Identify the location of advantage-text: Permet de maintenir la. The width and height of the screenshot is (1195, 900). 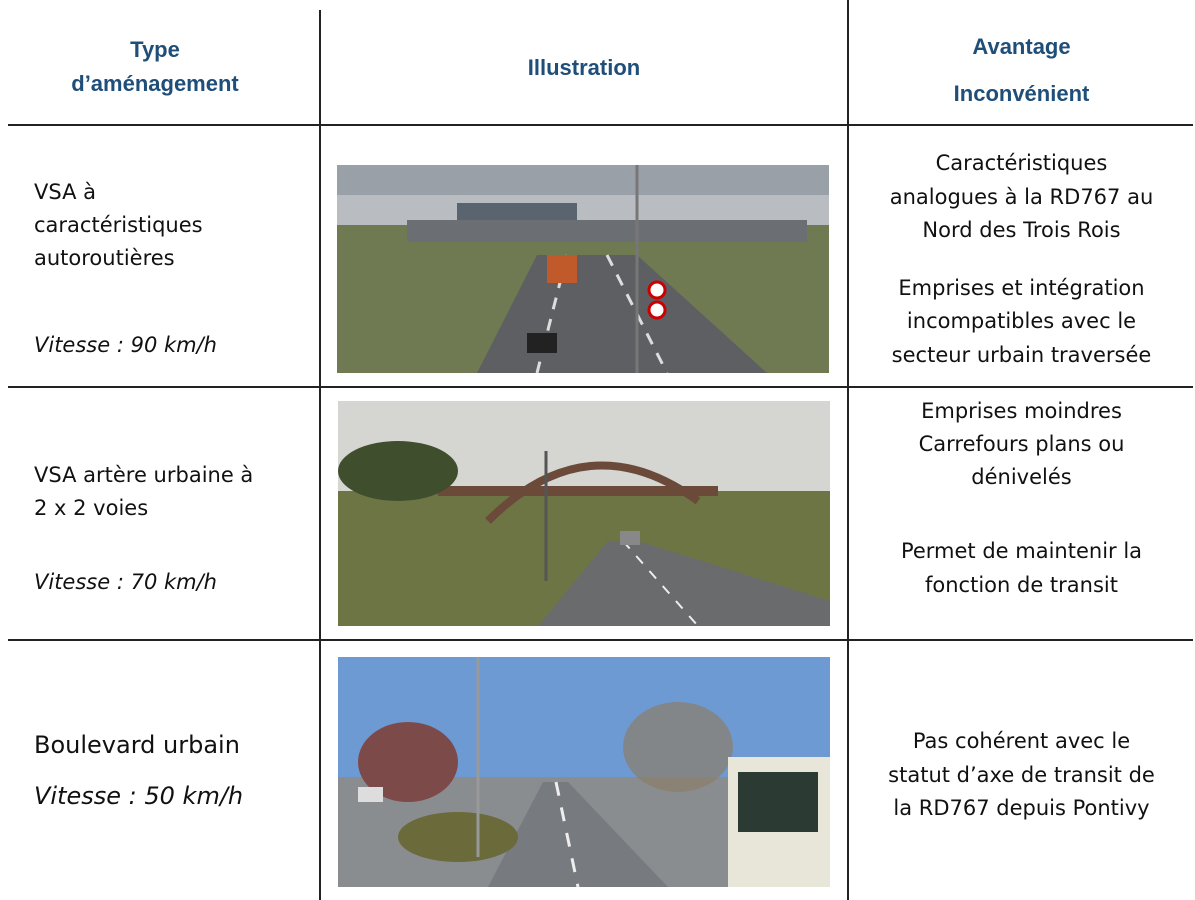
(1021, 551).